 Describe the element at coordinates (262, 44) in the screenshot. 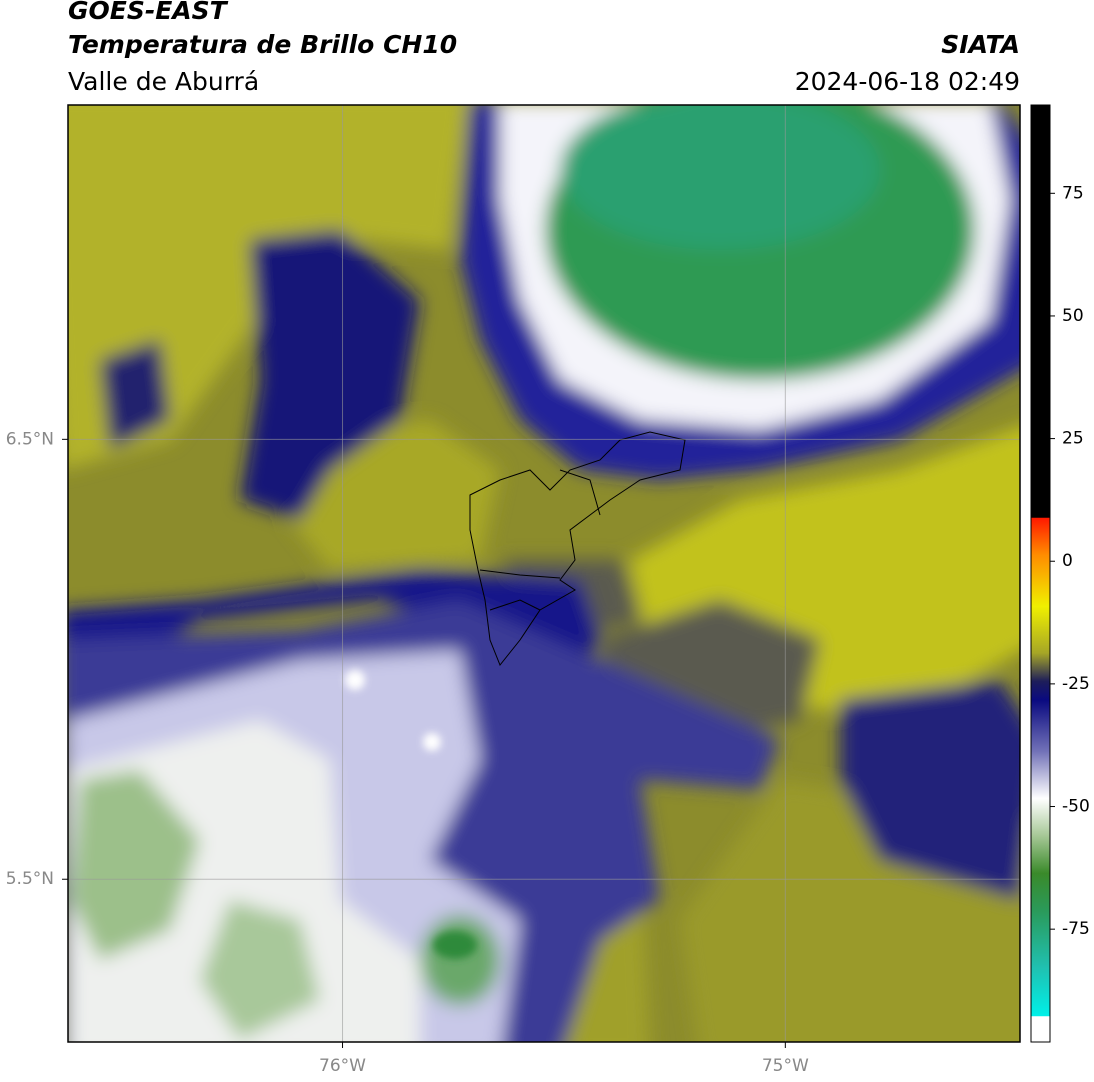

I see `product-title: Temperatura de Brillo CH10` at that location.